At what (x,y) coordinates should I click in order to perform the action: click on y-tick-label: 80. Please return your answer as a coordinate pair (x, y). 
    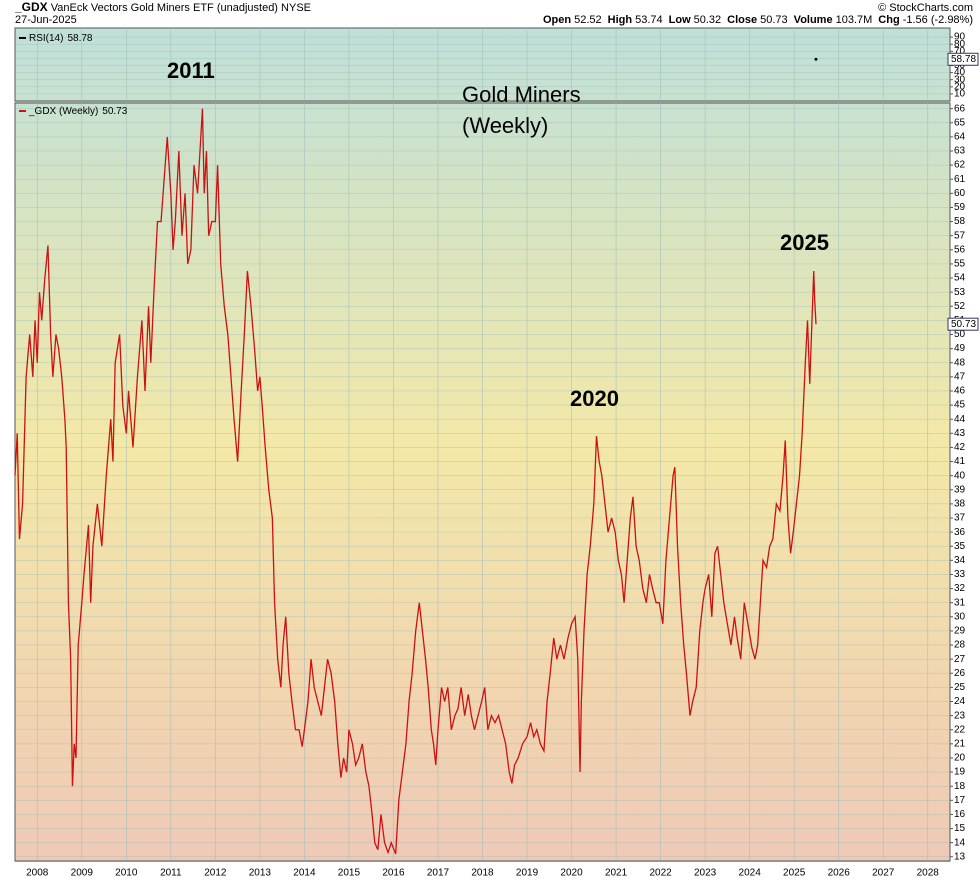
    Looking at the image, I should click on (960, 44).